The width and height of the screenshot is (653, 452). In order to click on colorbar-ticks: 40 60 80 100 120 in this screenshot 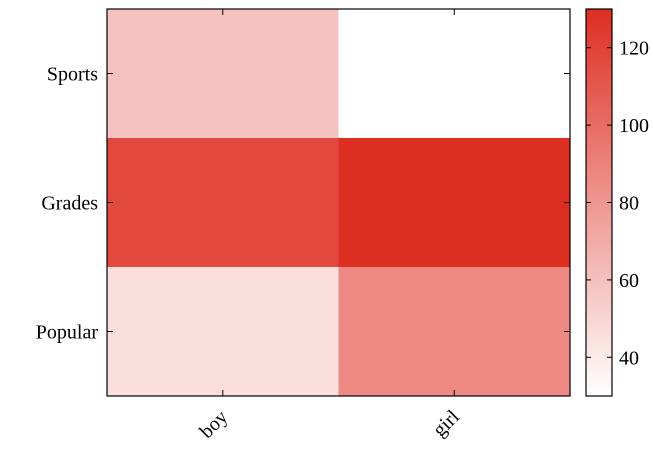, I will do `click(617, 203)`.